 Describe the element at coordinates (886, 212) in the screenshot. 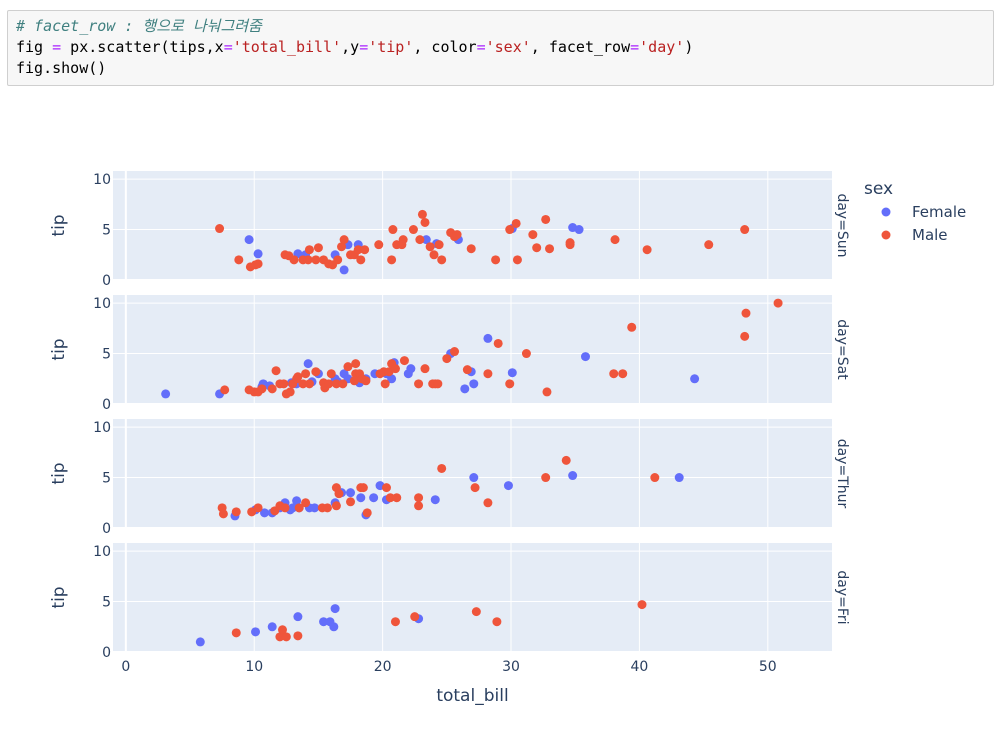

I see `legend-marker-female` at that location.